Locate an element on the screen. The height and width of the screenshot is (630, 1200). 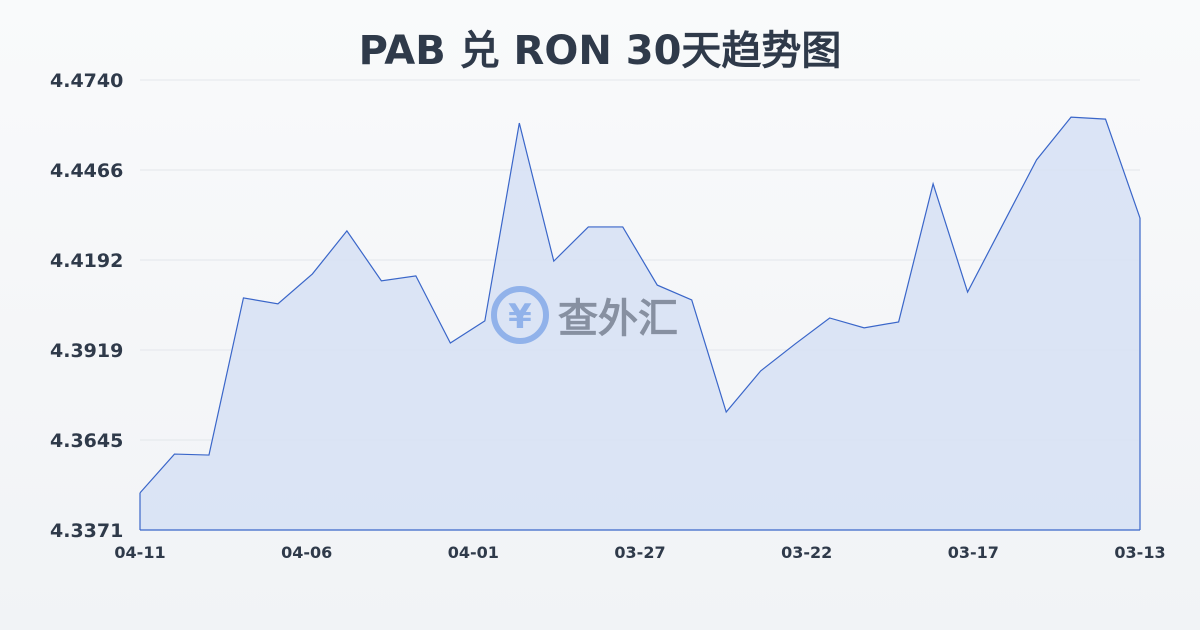
x-tick-label: 03-27 is located at coordinates (639, 552).